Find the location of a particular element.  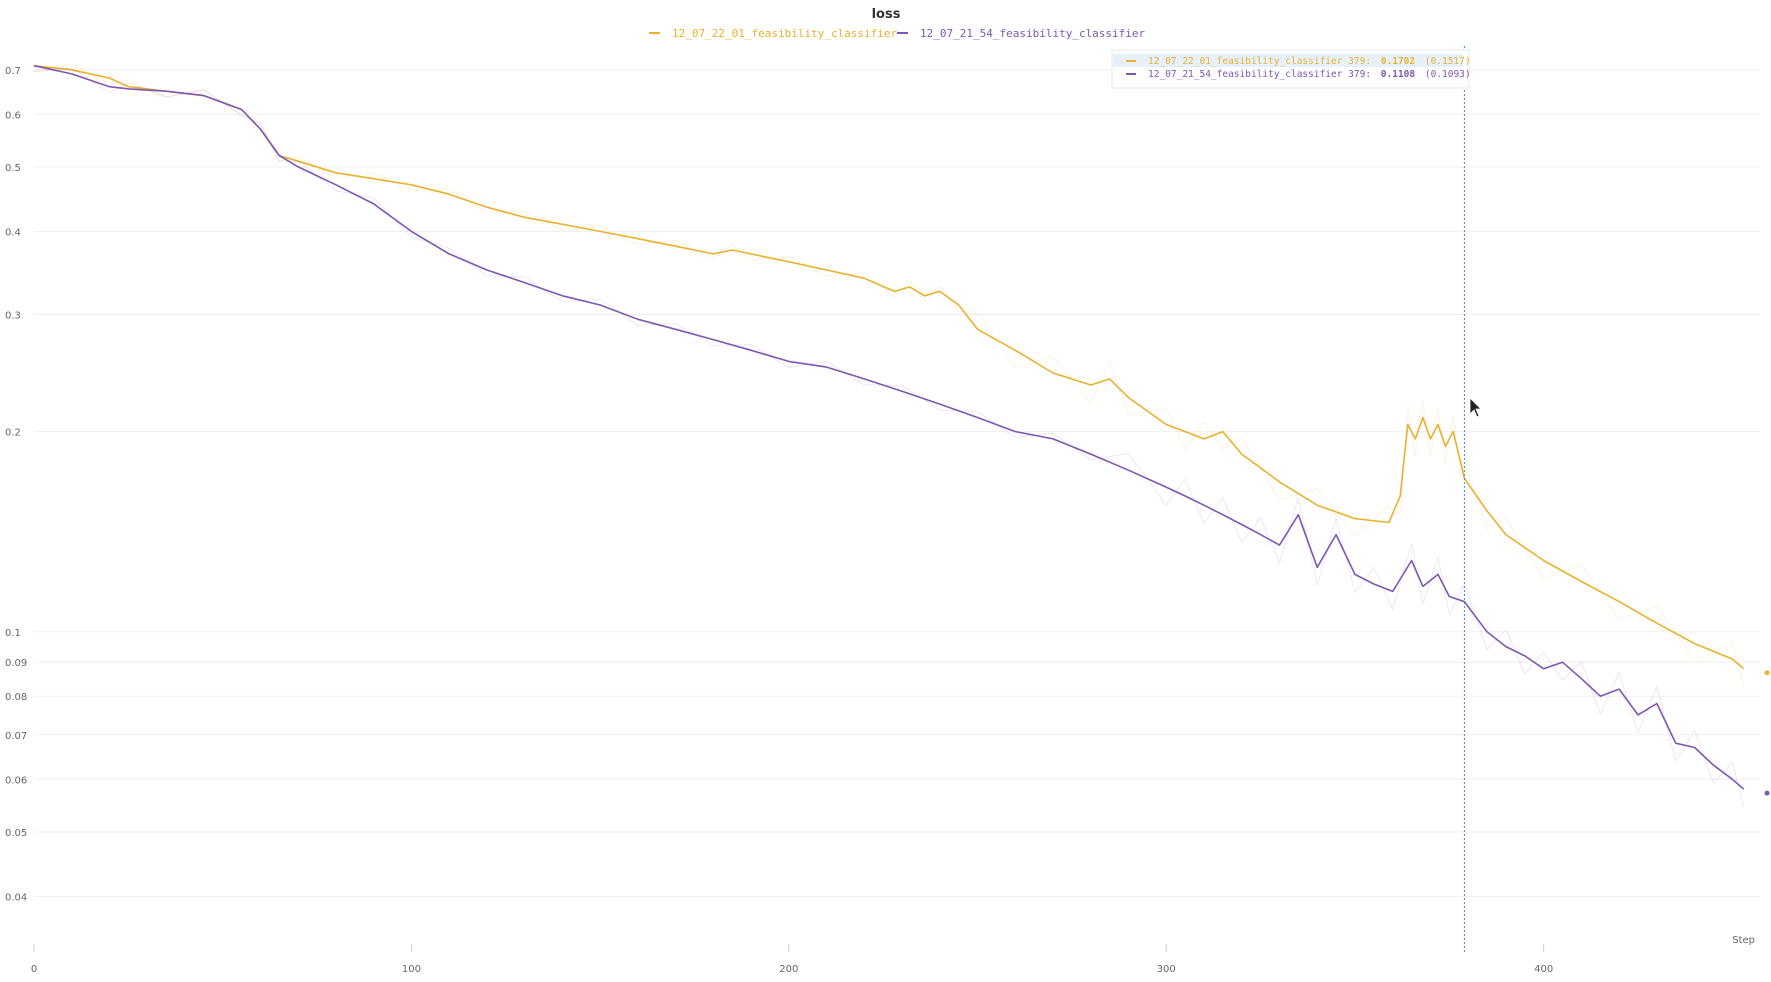

y-tick-label: 0.7 is located at coordinates (13, 71).